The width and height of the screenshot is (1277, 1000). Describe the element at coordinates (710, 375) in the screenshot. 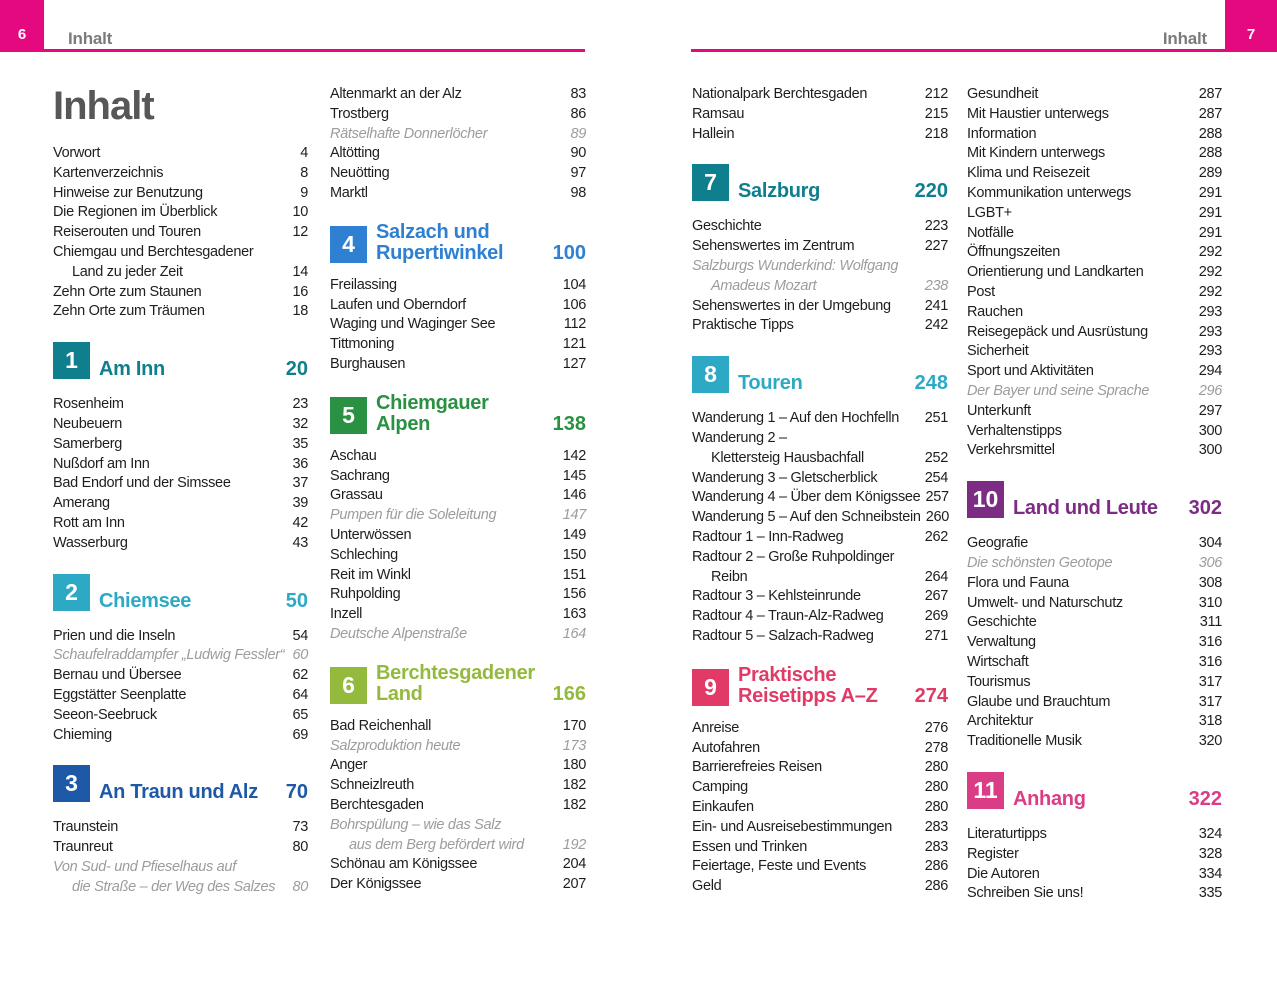

I see `section-number-badge: 8` at that location.